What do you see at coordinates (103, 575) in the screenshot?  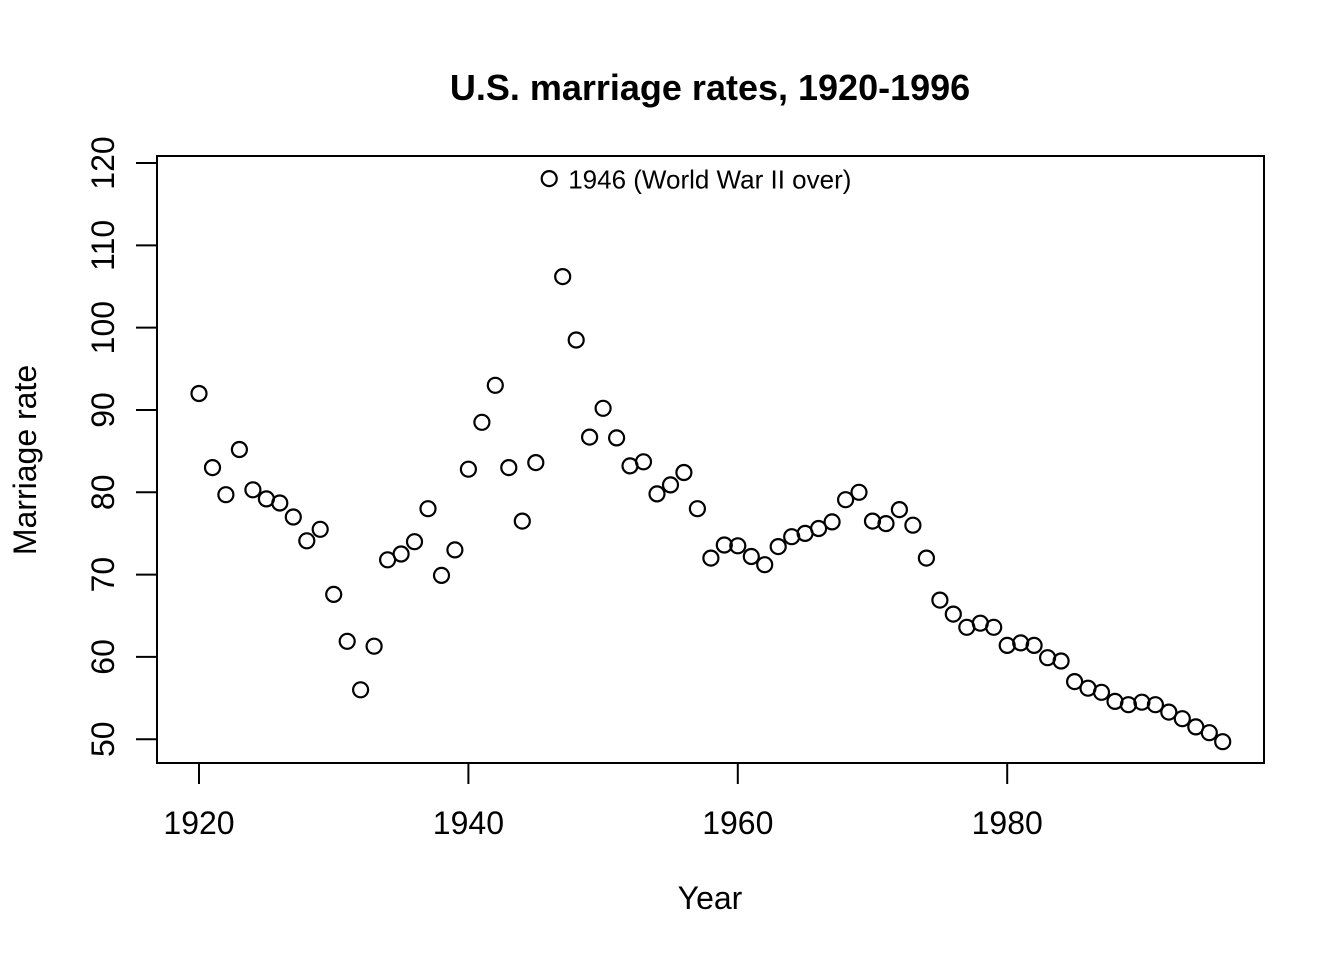 I see `y-tick-label: 70` at bounding box center [103, 575].